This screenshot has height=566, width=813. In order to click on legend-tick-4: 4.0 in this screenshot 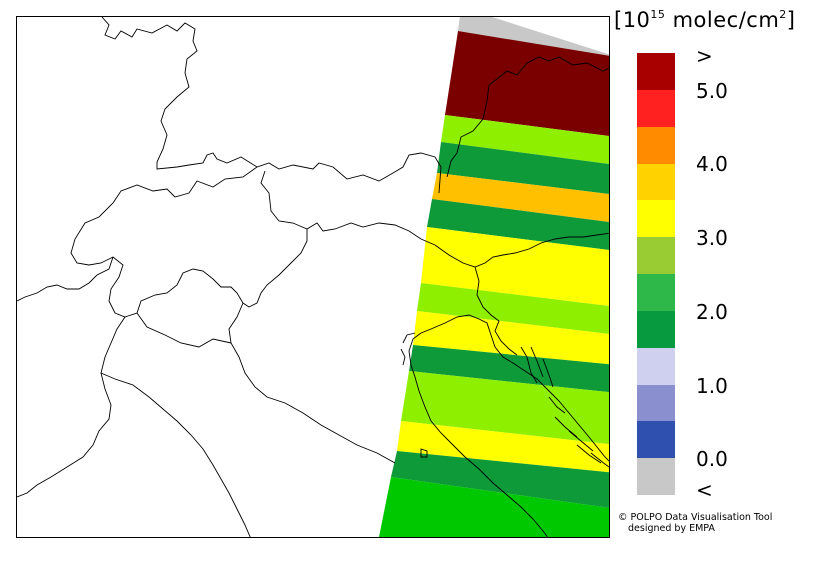, I will do `click(712, 164)`.